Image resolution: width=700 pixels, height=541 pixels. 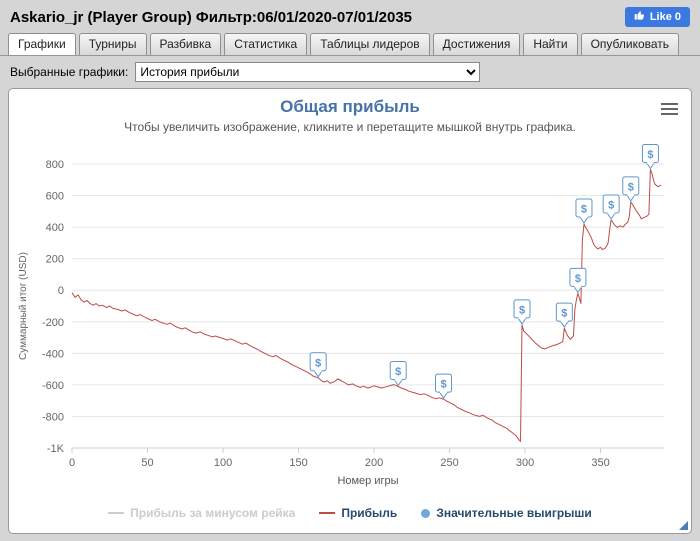 I want to click on tab-leaderboards: Таблицы лидеров, so click(x=370, y=44).